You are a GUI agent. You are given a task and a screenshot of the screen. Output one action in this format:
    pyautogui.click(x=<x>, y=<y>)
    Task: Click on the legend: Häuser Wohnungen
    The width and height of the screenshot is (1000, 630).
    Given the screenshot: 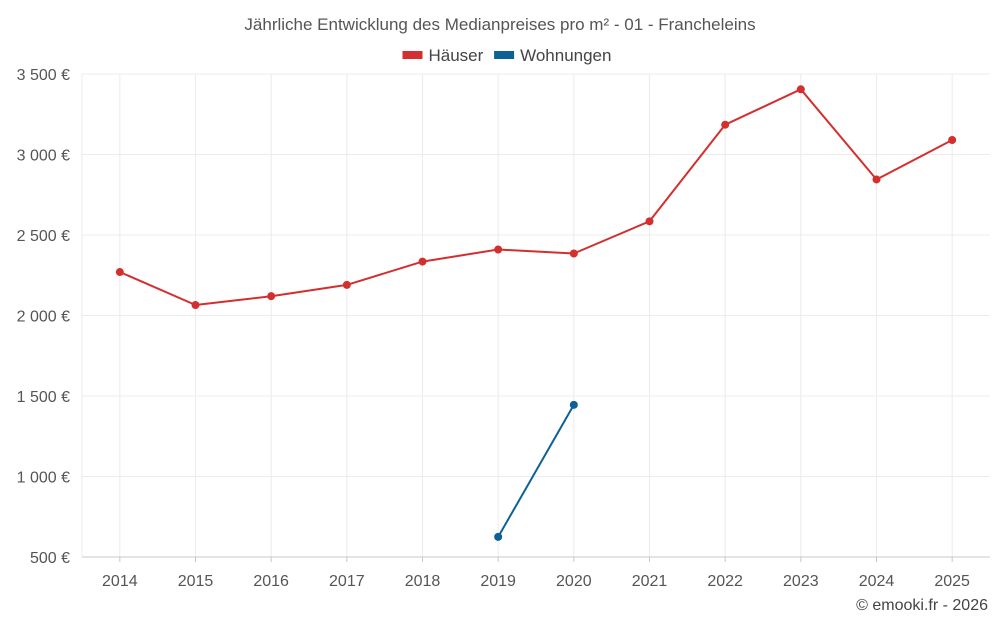 What is the action you would take?
    pyautogui.click(x=507, y=55)
    